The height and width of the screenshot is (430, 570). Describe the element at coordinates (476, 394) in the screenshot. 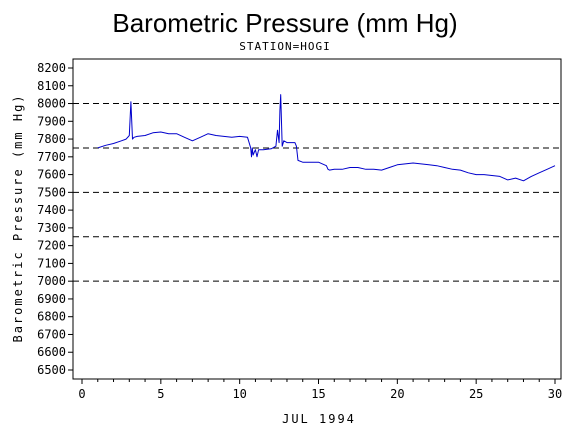

I see `x-tick-label-25: 25` at that location.